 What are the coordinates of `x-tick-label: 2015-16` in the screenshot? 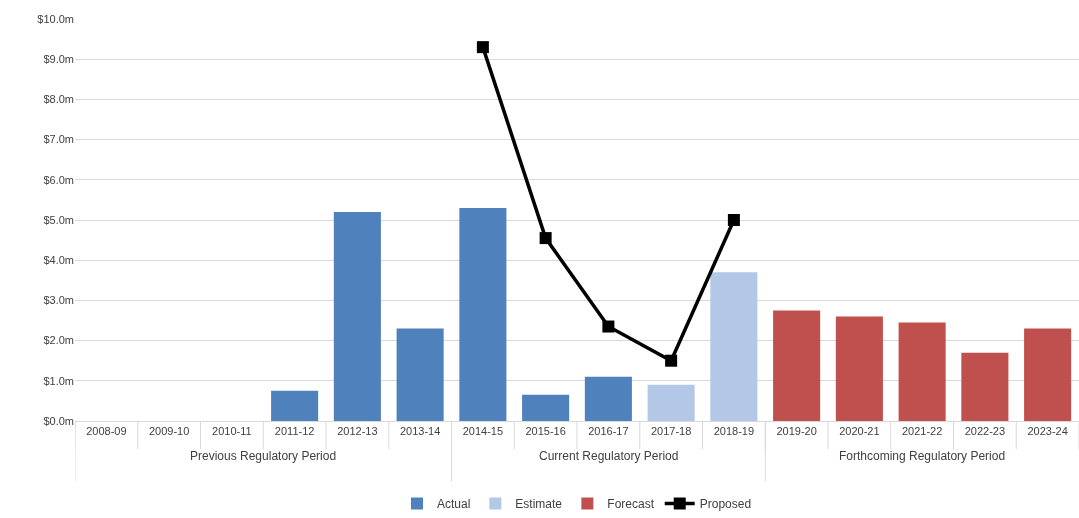 It's located at (545, 431).